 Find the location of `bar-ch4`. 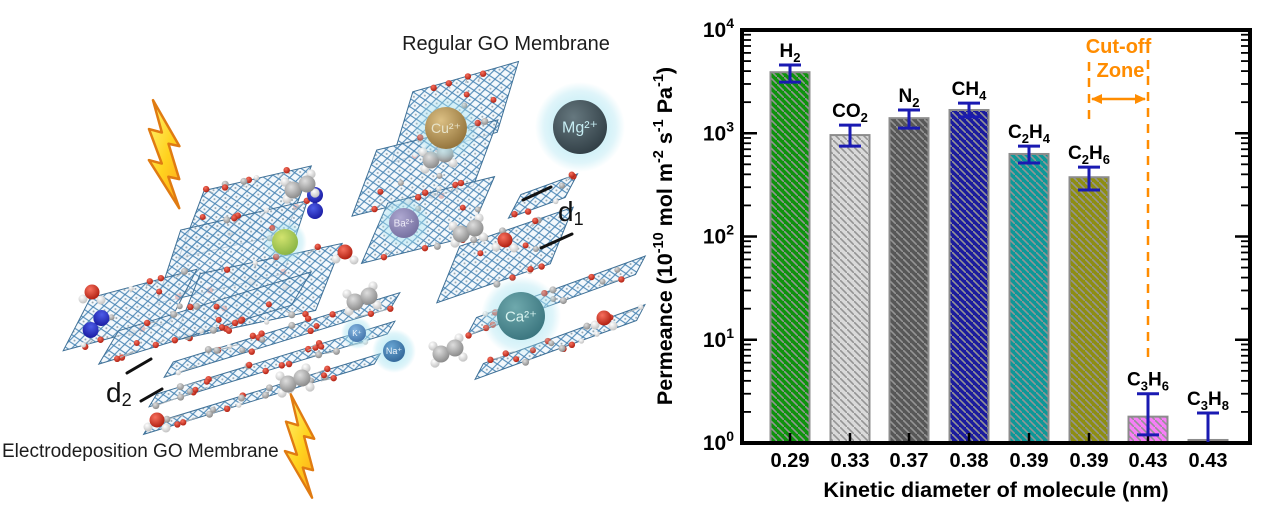

bar-ch4 is located at coordinates (969, 276).